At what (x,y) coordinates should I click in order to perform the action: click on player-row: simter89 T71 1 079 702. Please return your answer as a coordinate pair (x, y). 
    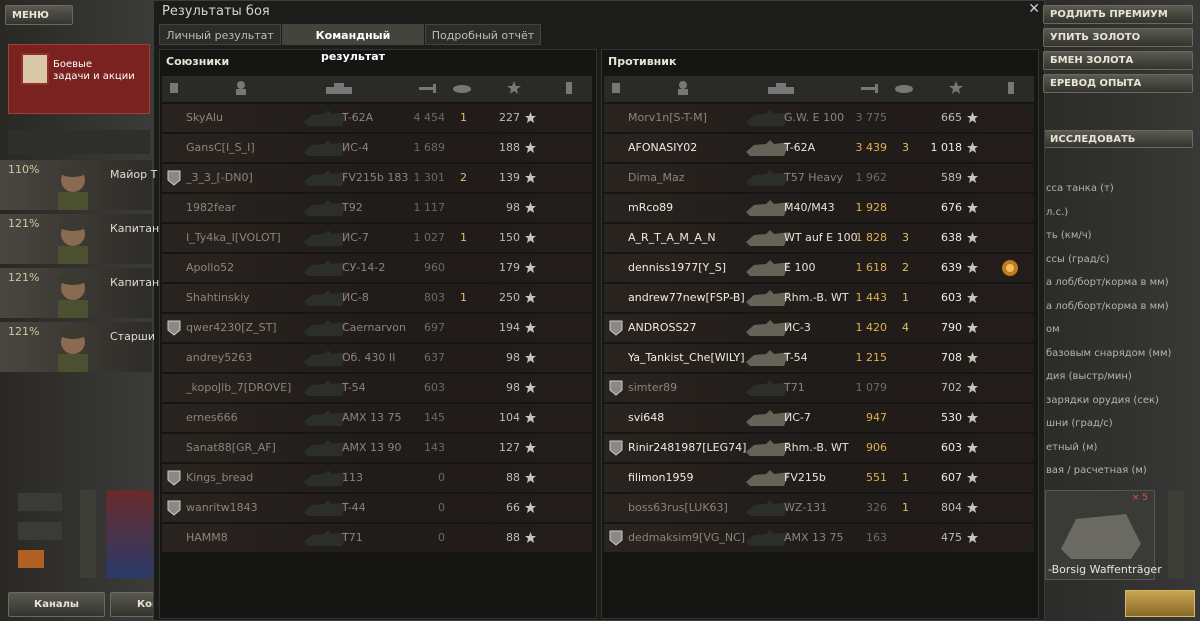
    Looking at the image, I should click on (819, 388).